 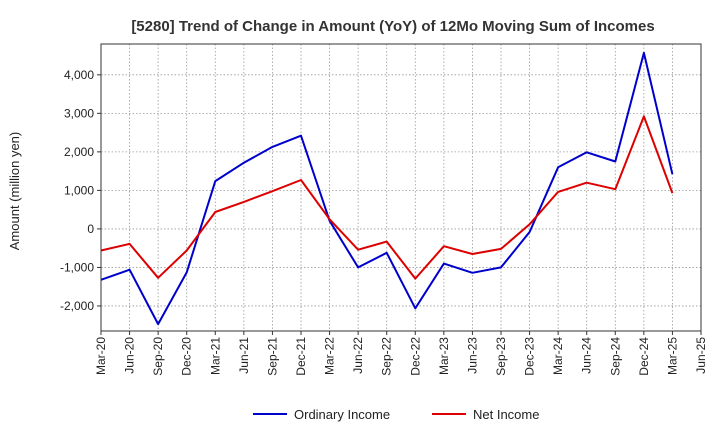 I want to click on x-tick-label: Sep-21, so click(x=272, y=356).